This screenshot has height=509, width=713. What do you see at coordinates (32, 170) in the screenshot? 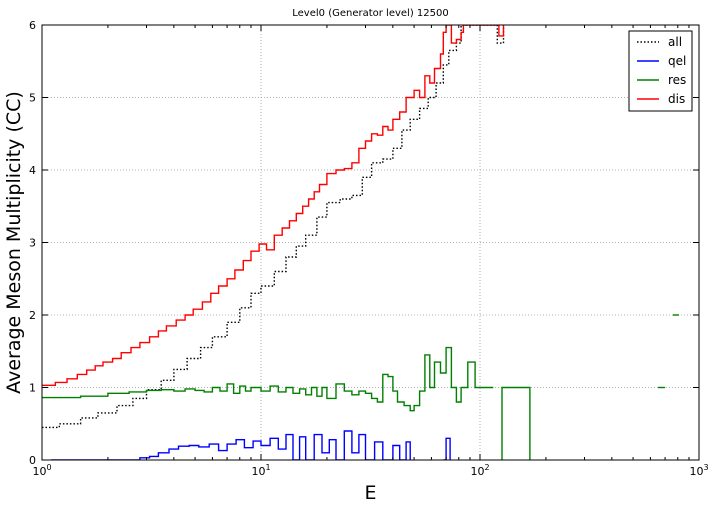
I see `y-tick-label: 4` at bounding box center [32, 170].